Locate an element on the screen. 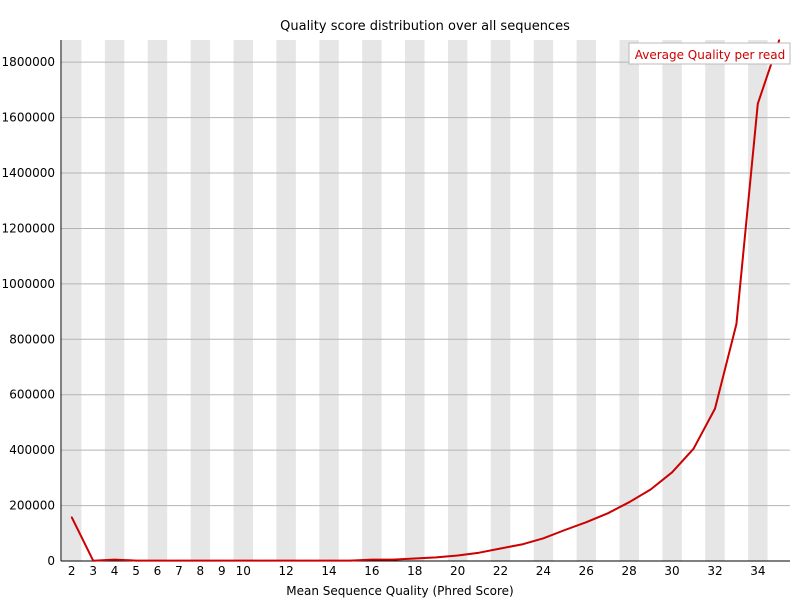 This screenshot has width=800, height=600. data-point-q2 is located at coordinates (71, 517).